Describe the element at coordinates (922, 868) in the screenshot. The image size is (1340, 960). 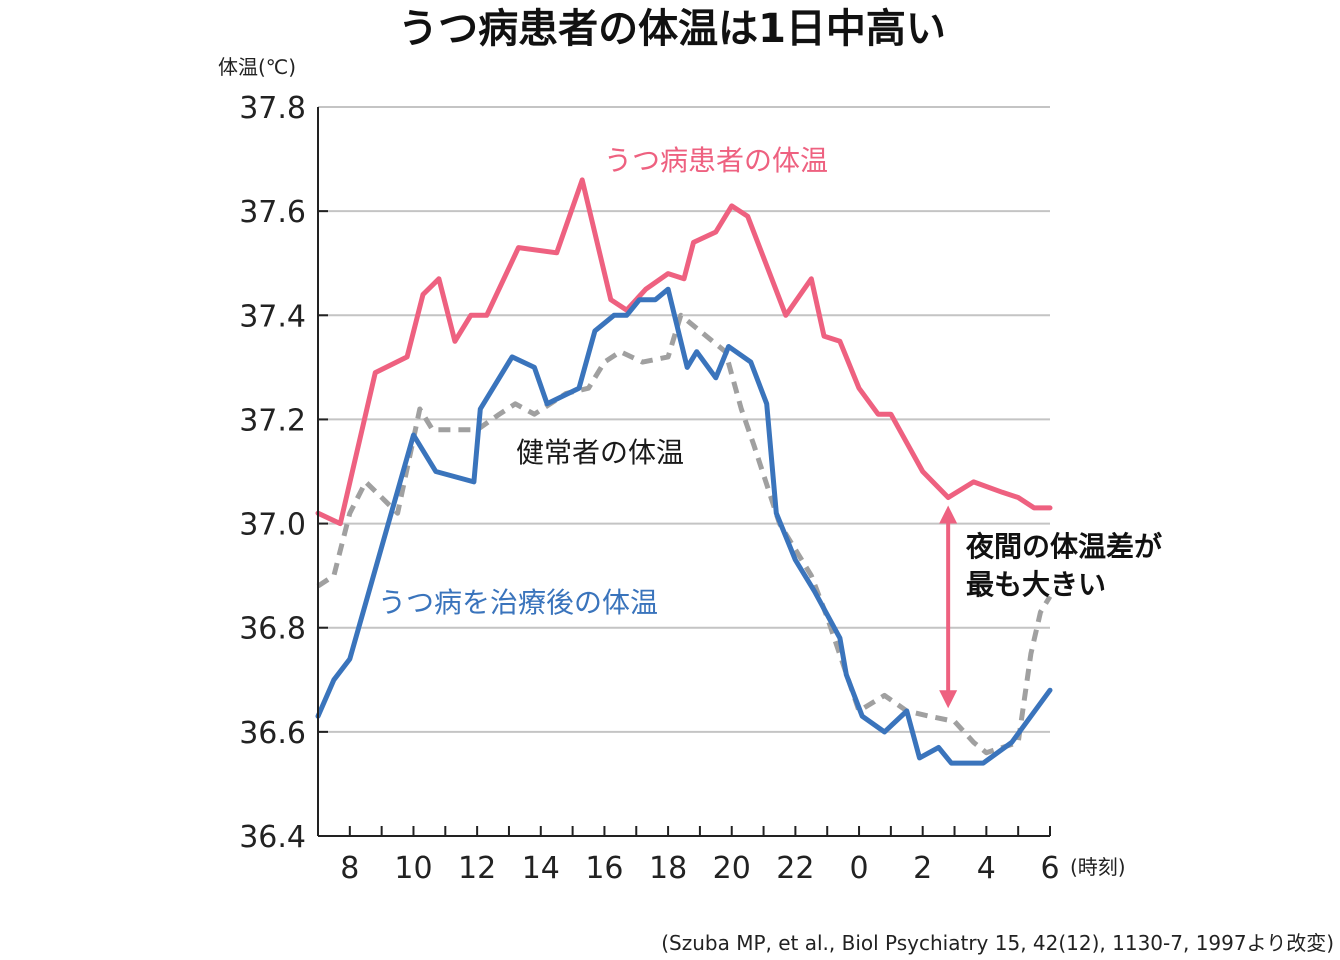
I see `x-tick-label: 2` at that location.